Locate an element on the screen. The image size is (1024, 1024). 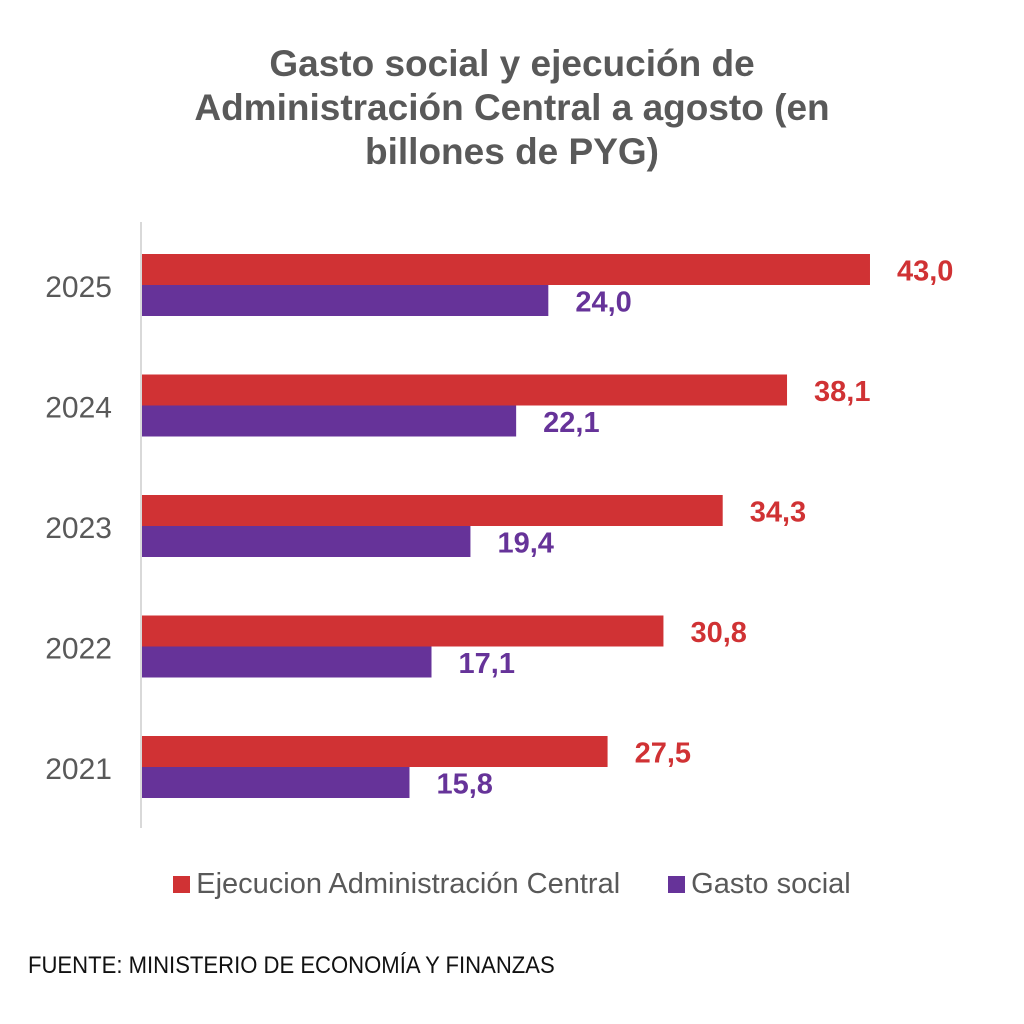
chart-title-line: billones de PYG) is located at coordinates (512, 151).